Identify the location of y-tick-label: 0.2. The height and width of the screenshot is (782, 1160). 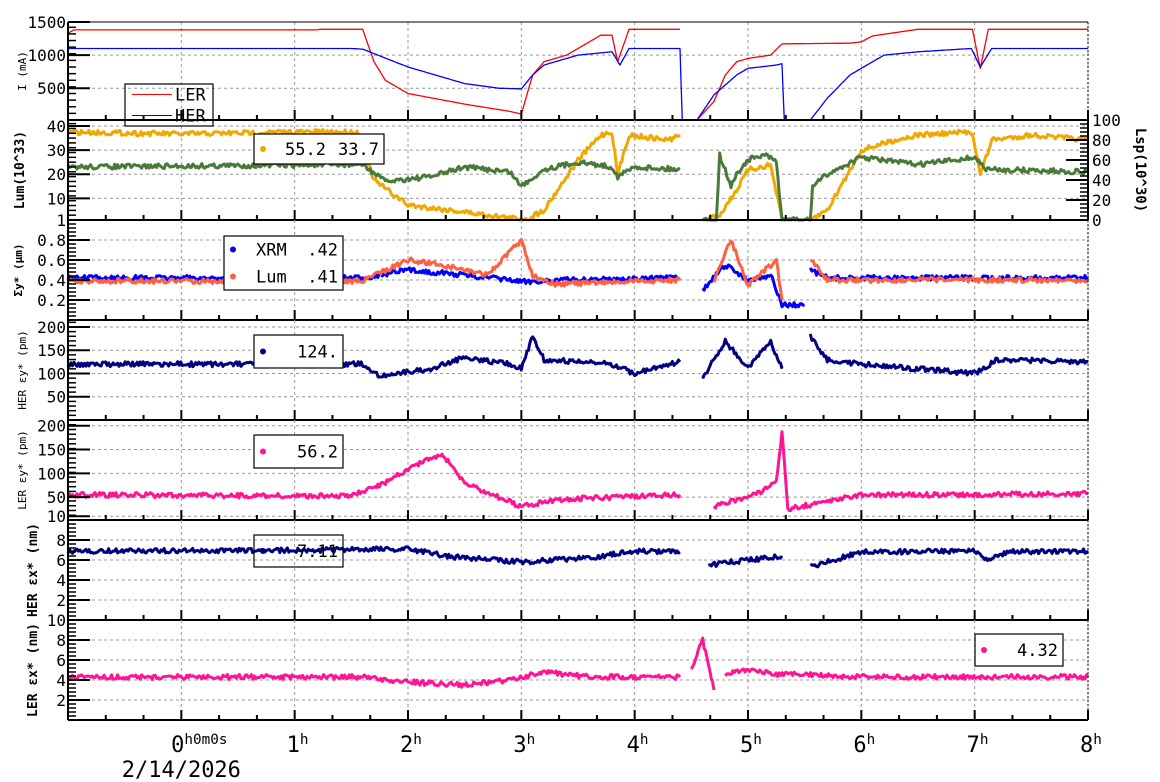
(51, 300).